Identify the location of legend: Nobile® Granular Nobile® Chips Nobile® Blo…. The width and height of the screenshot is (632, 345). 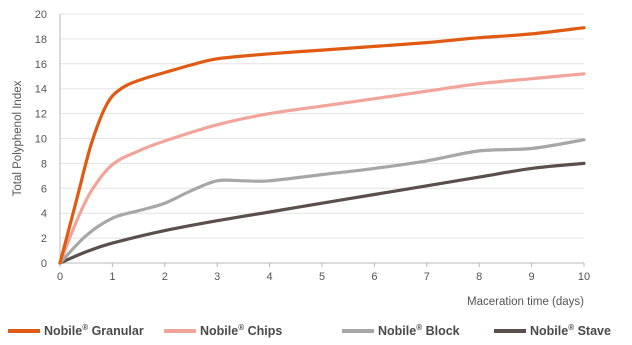
(309, 330).